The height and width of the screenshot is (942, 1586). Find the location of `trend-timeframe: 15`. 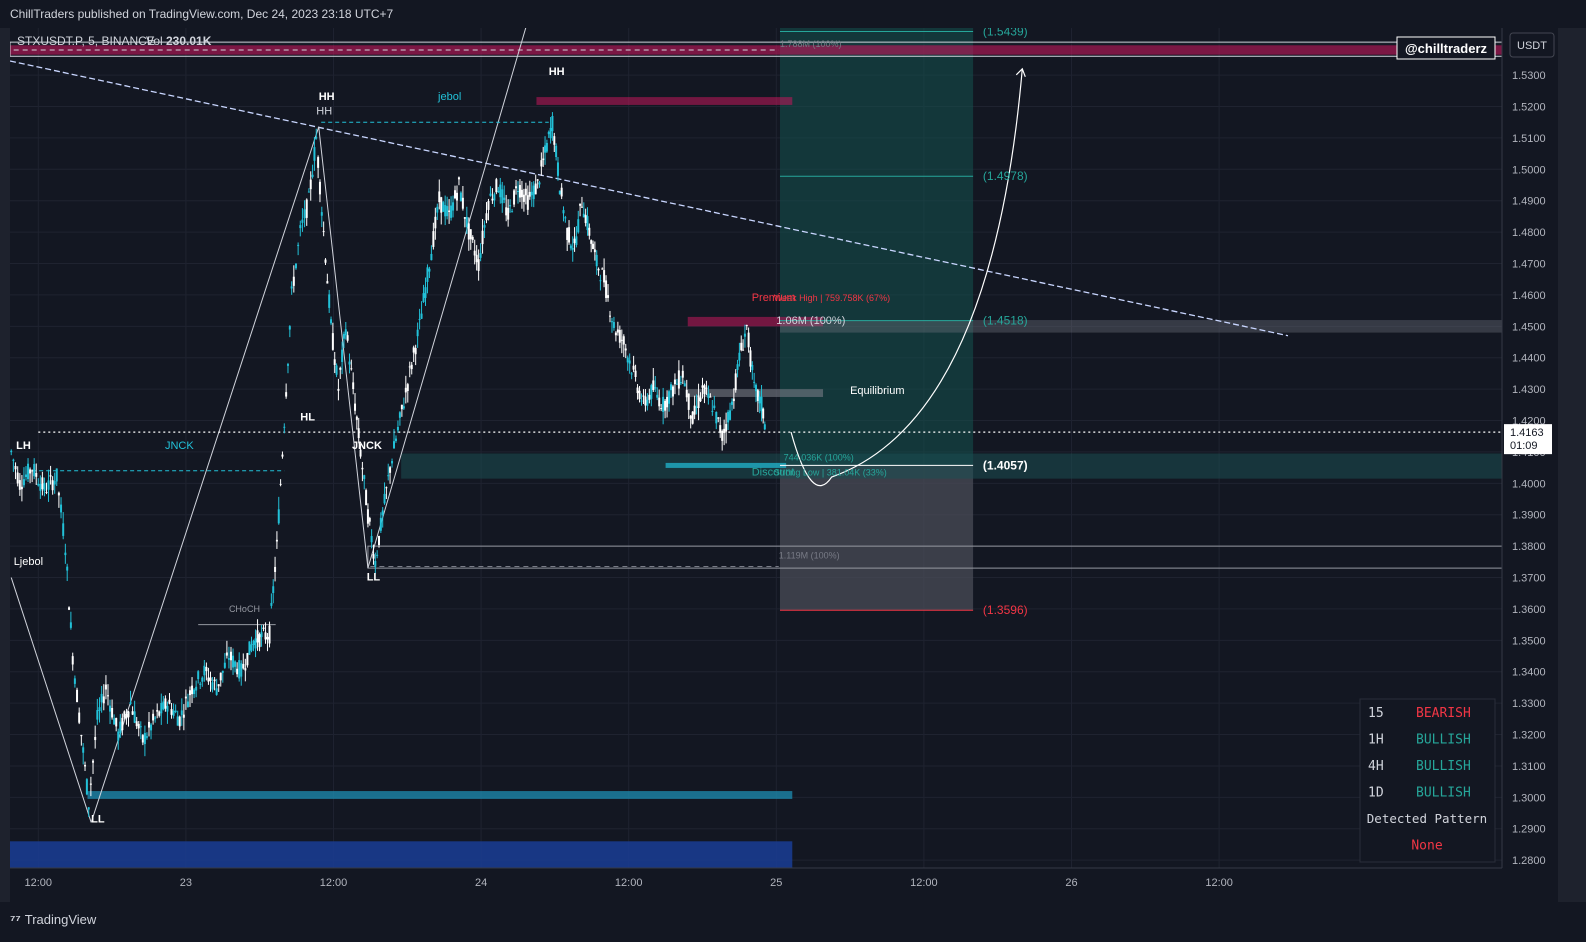

trend-timeframe: 15 is located at coordinates (1376, 713).